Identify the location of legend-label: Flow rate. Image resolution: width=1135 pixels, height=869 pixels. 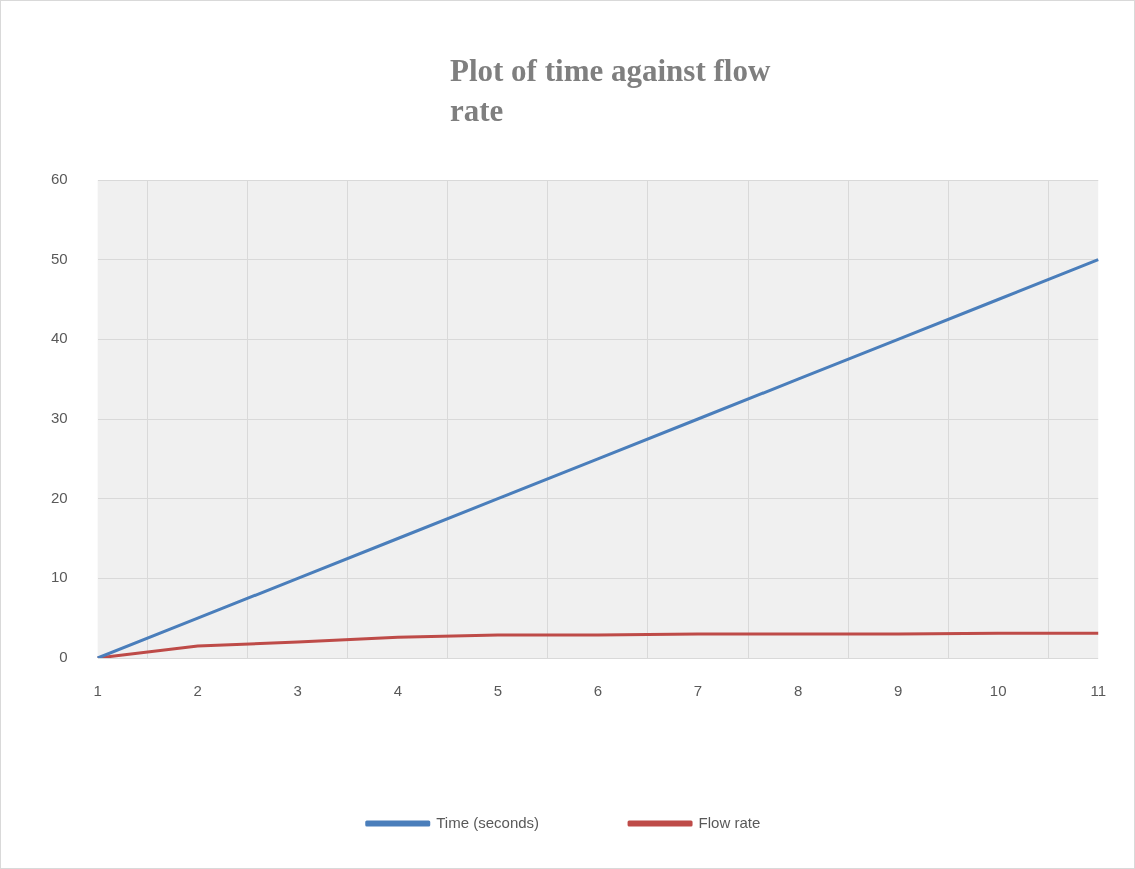
(729, 822).